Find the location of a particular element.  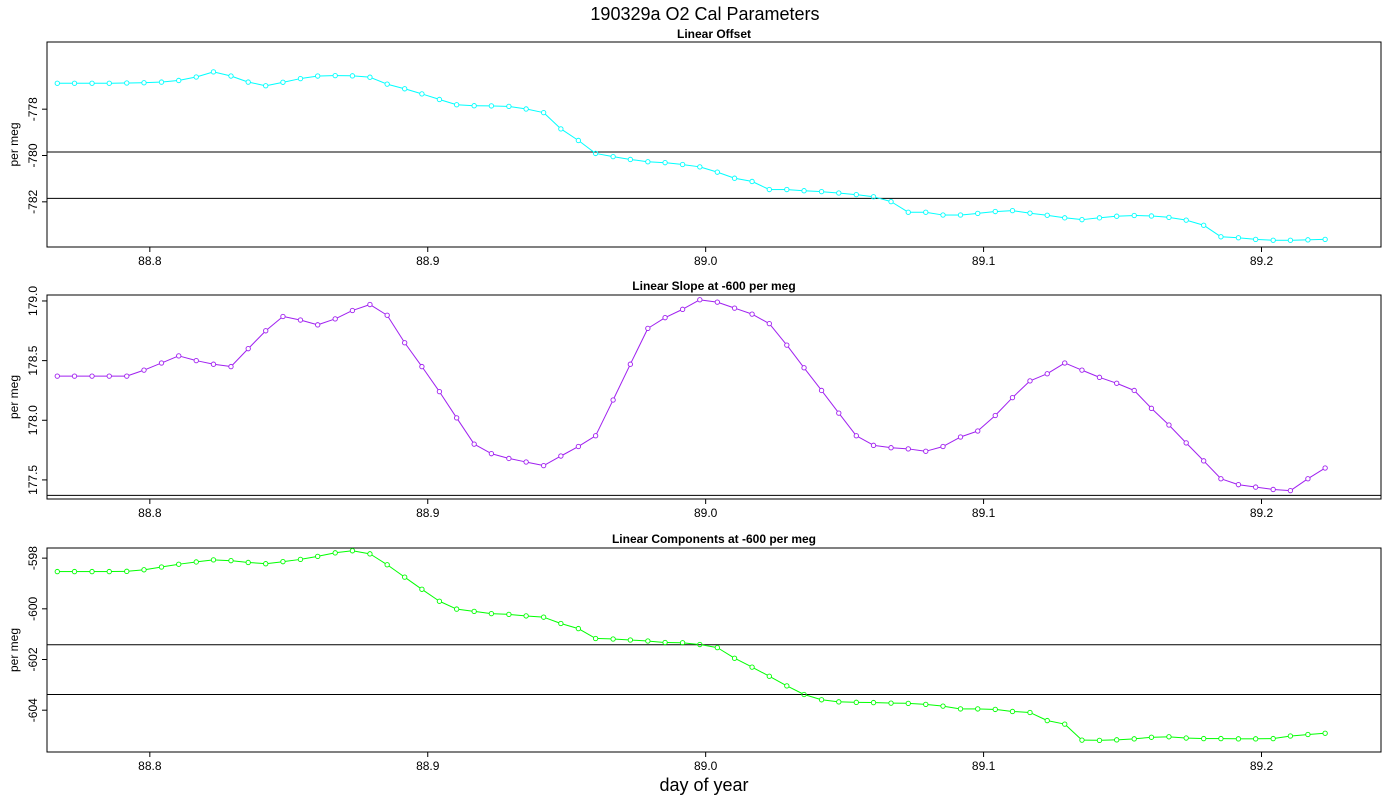

y-tick-label: 178.5 is located at coordinates (33, 360).